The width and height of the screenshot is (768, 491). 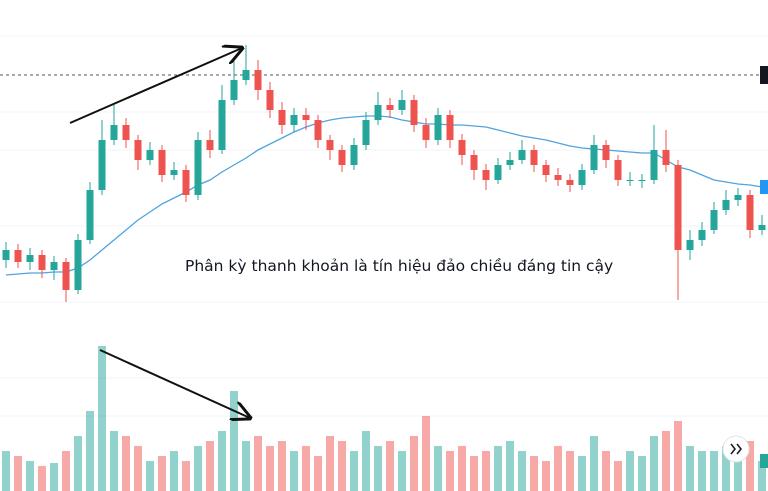 I want to click on price-line-marker, so click(x=764, y=75).